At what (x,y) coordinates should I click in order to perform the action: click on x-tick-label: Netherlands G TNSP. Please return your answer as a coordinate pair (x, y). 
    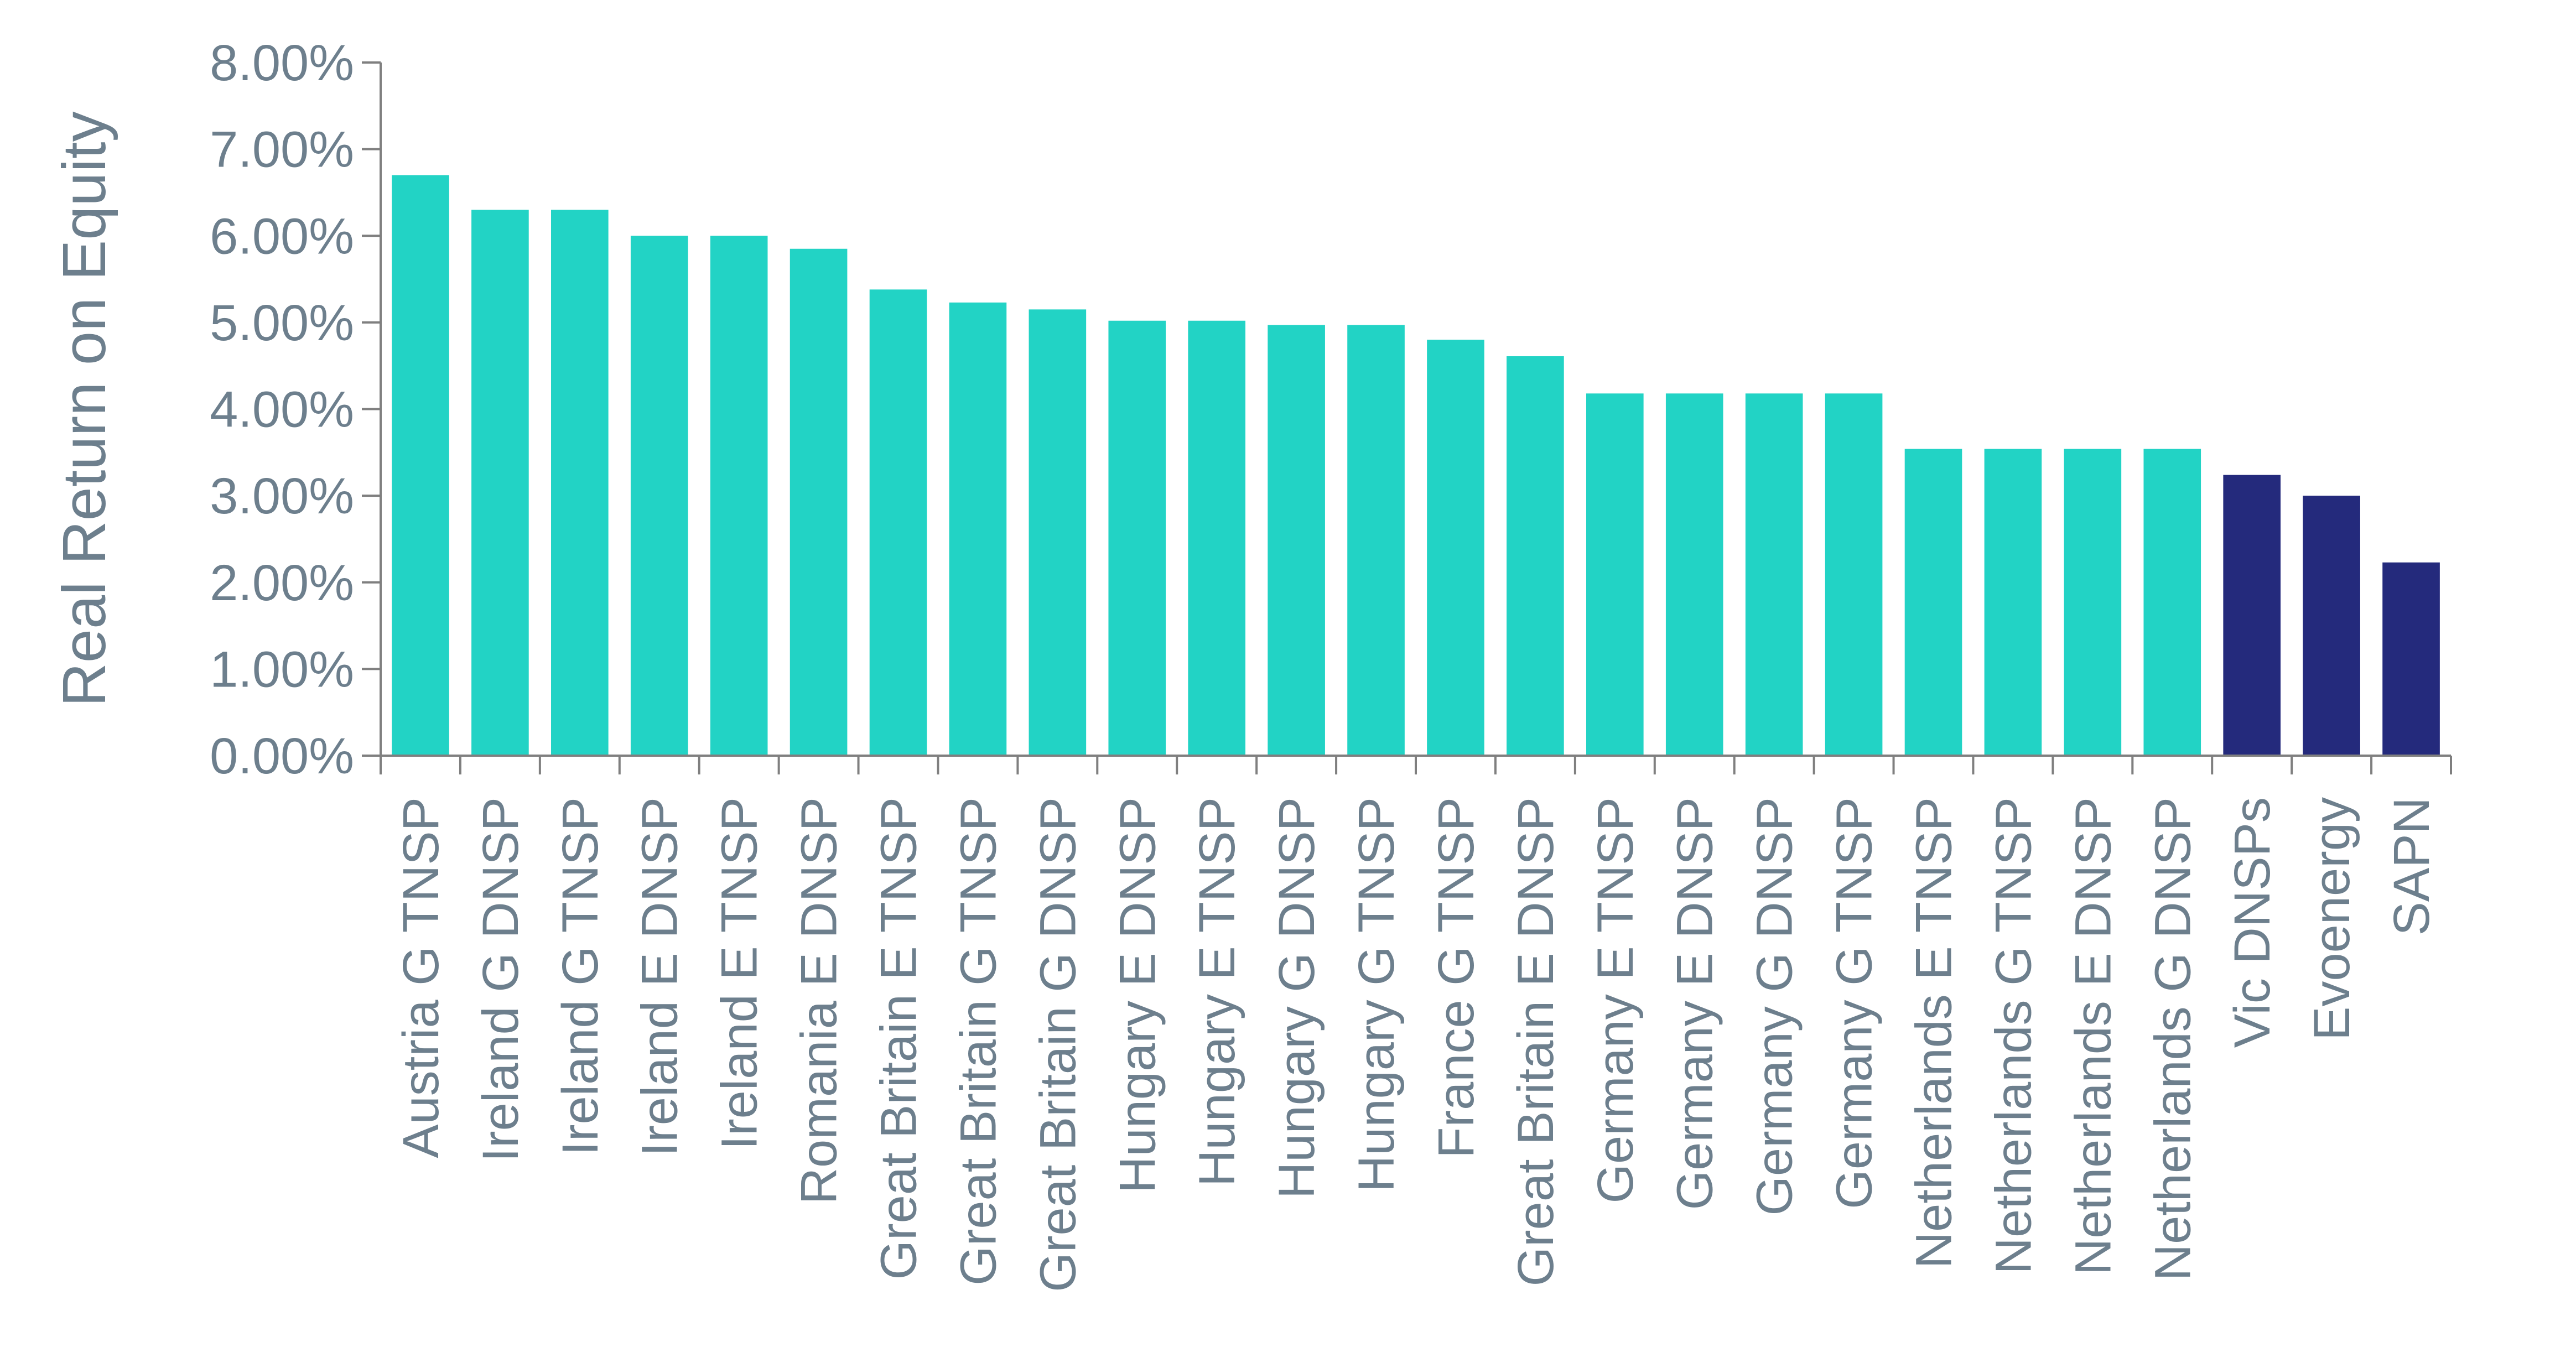
    Looking at the image, I should click on (2014, 1036).